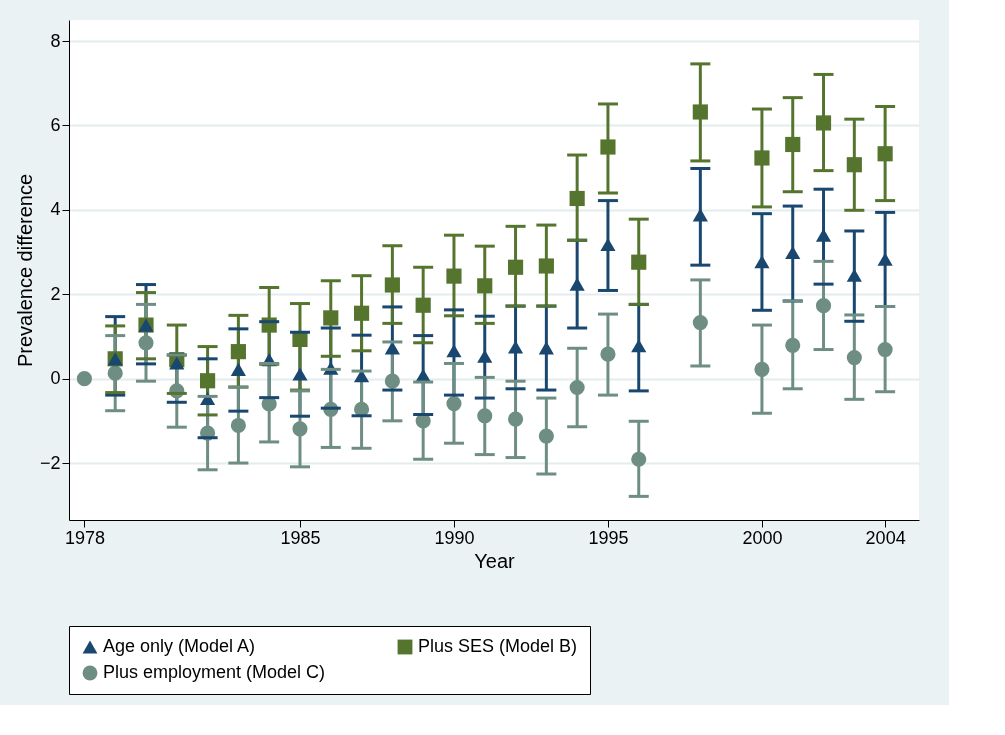 This screenshot has width=1005, height=735. I want to click on y-tick-label: 8, so click(55, 40).